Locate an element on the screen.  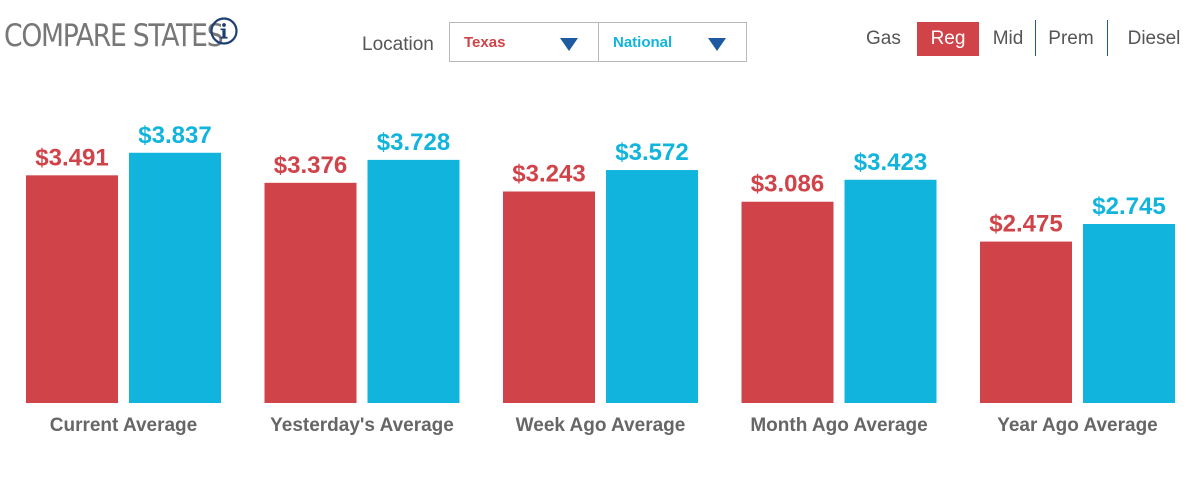
data-label-national-0: $3.837 is located at coordinates (174, 135).